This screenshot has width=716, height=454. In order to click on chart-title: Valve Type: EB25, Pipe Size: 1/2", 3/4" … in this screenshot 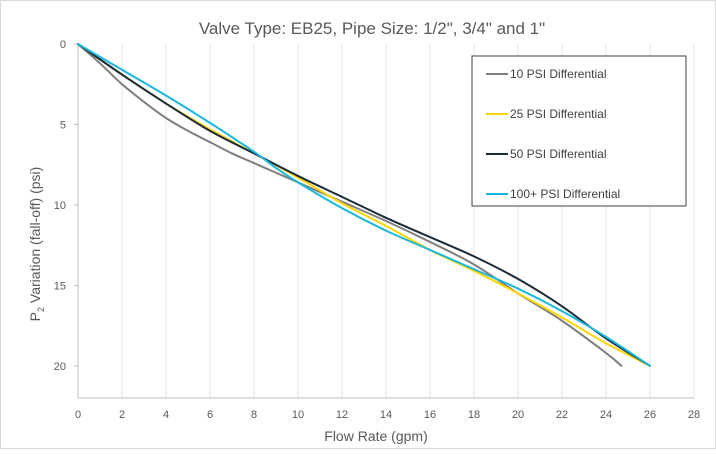, I will do `click(372, 28)`.